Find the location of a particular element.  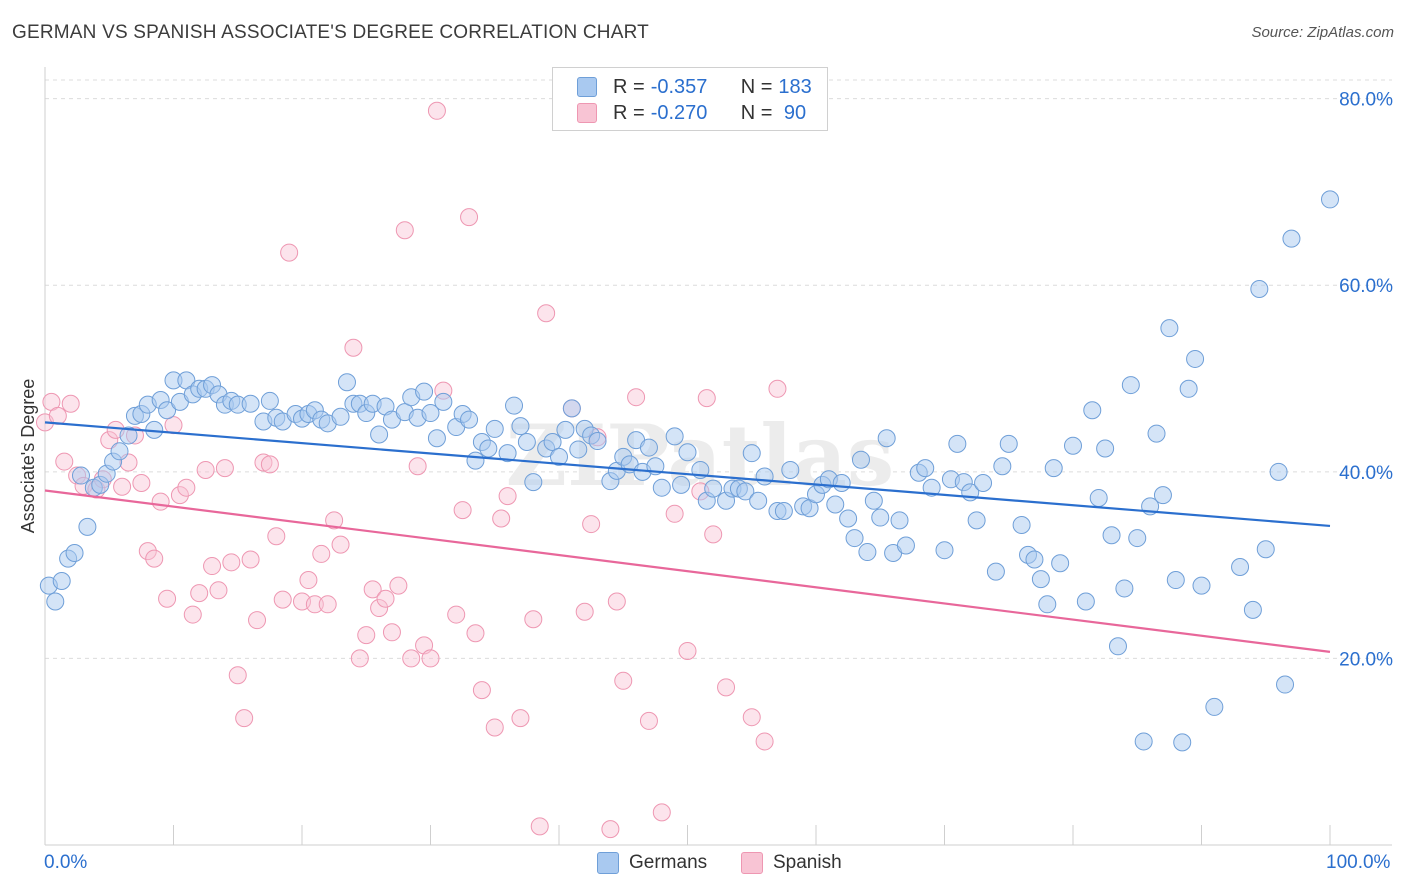

series-legend-germans: Germans is located at coordinates (652, 863).